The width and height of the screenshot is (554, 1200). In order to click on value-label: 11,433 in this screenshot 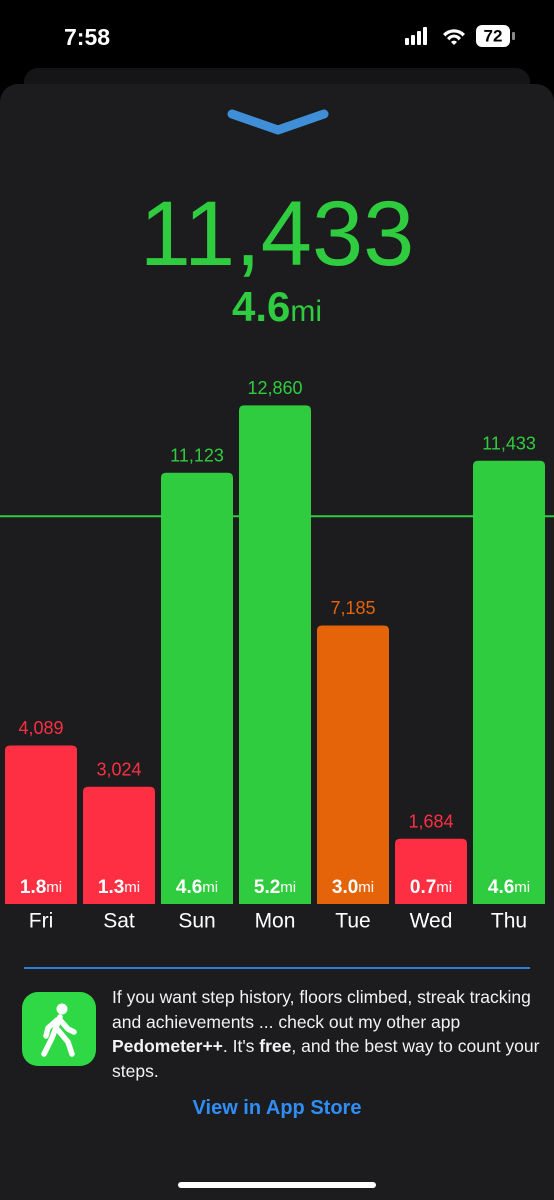, I will do `click(509, 444)`.